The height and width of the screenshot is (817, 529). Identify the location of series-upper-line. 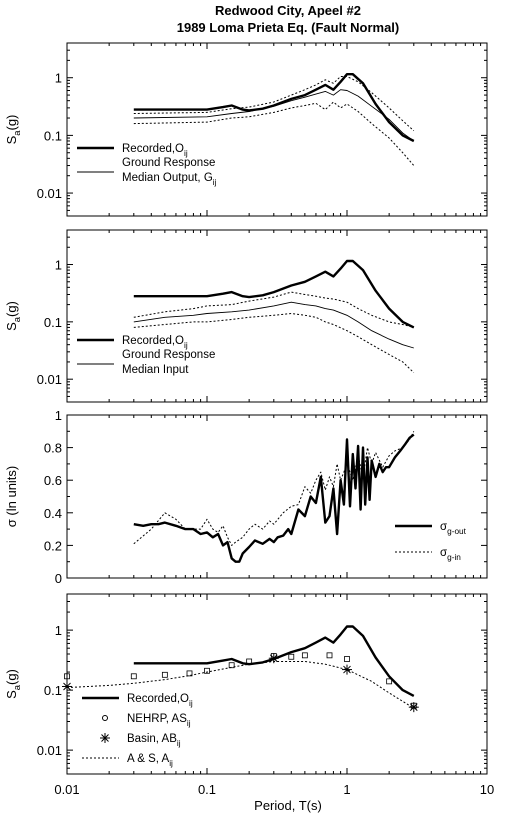
(274, 104).